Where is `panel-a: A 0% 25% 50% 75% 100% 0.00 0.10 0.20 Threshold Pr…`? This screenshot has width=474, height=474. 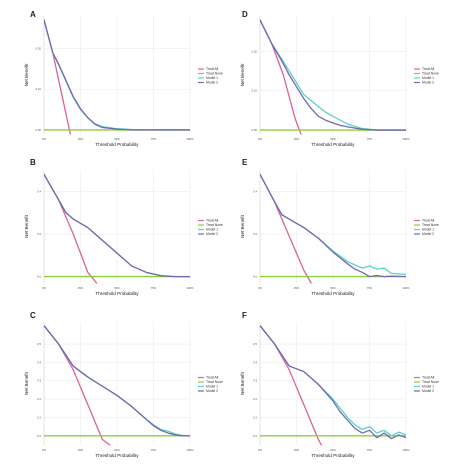 panel-a: A 0% 25% 50% 75% 100% 0.00 0.10 0.20 Threshold Pr… is located at coordinates (123, 78).